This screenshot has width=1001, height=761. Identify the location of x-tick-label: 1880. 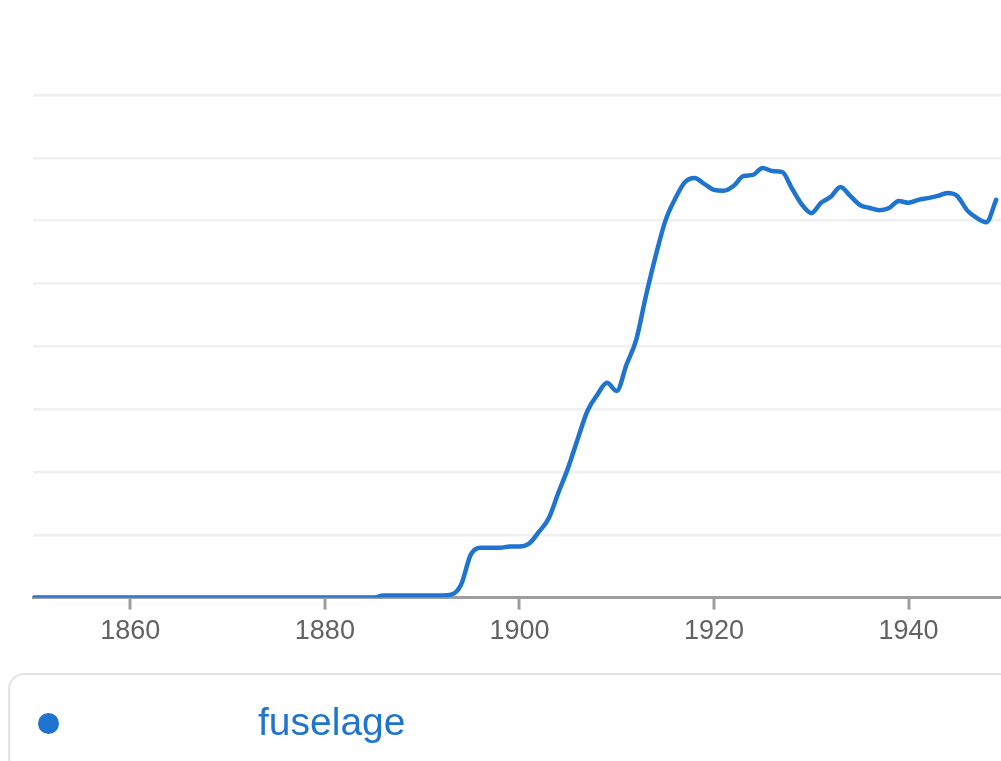
(324, 630).